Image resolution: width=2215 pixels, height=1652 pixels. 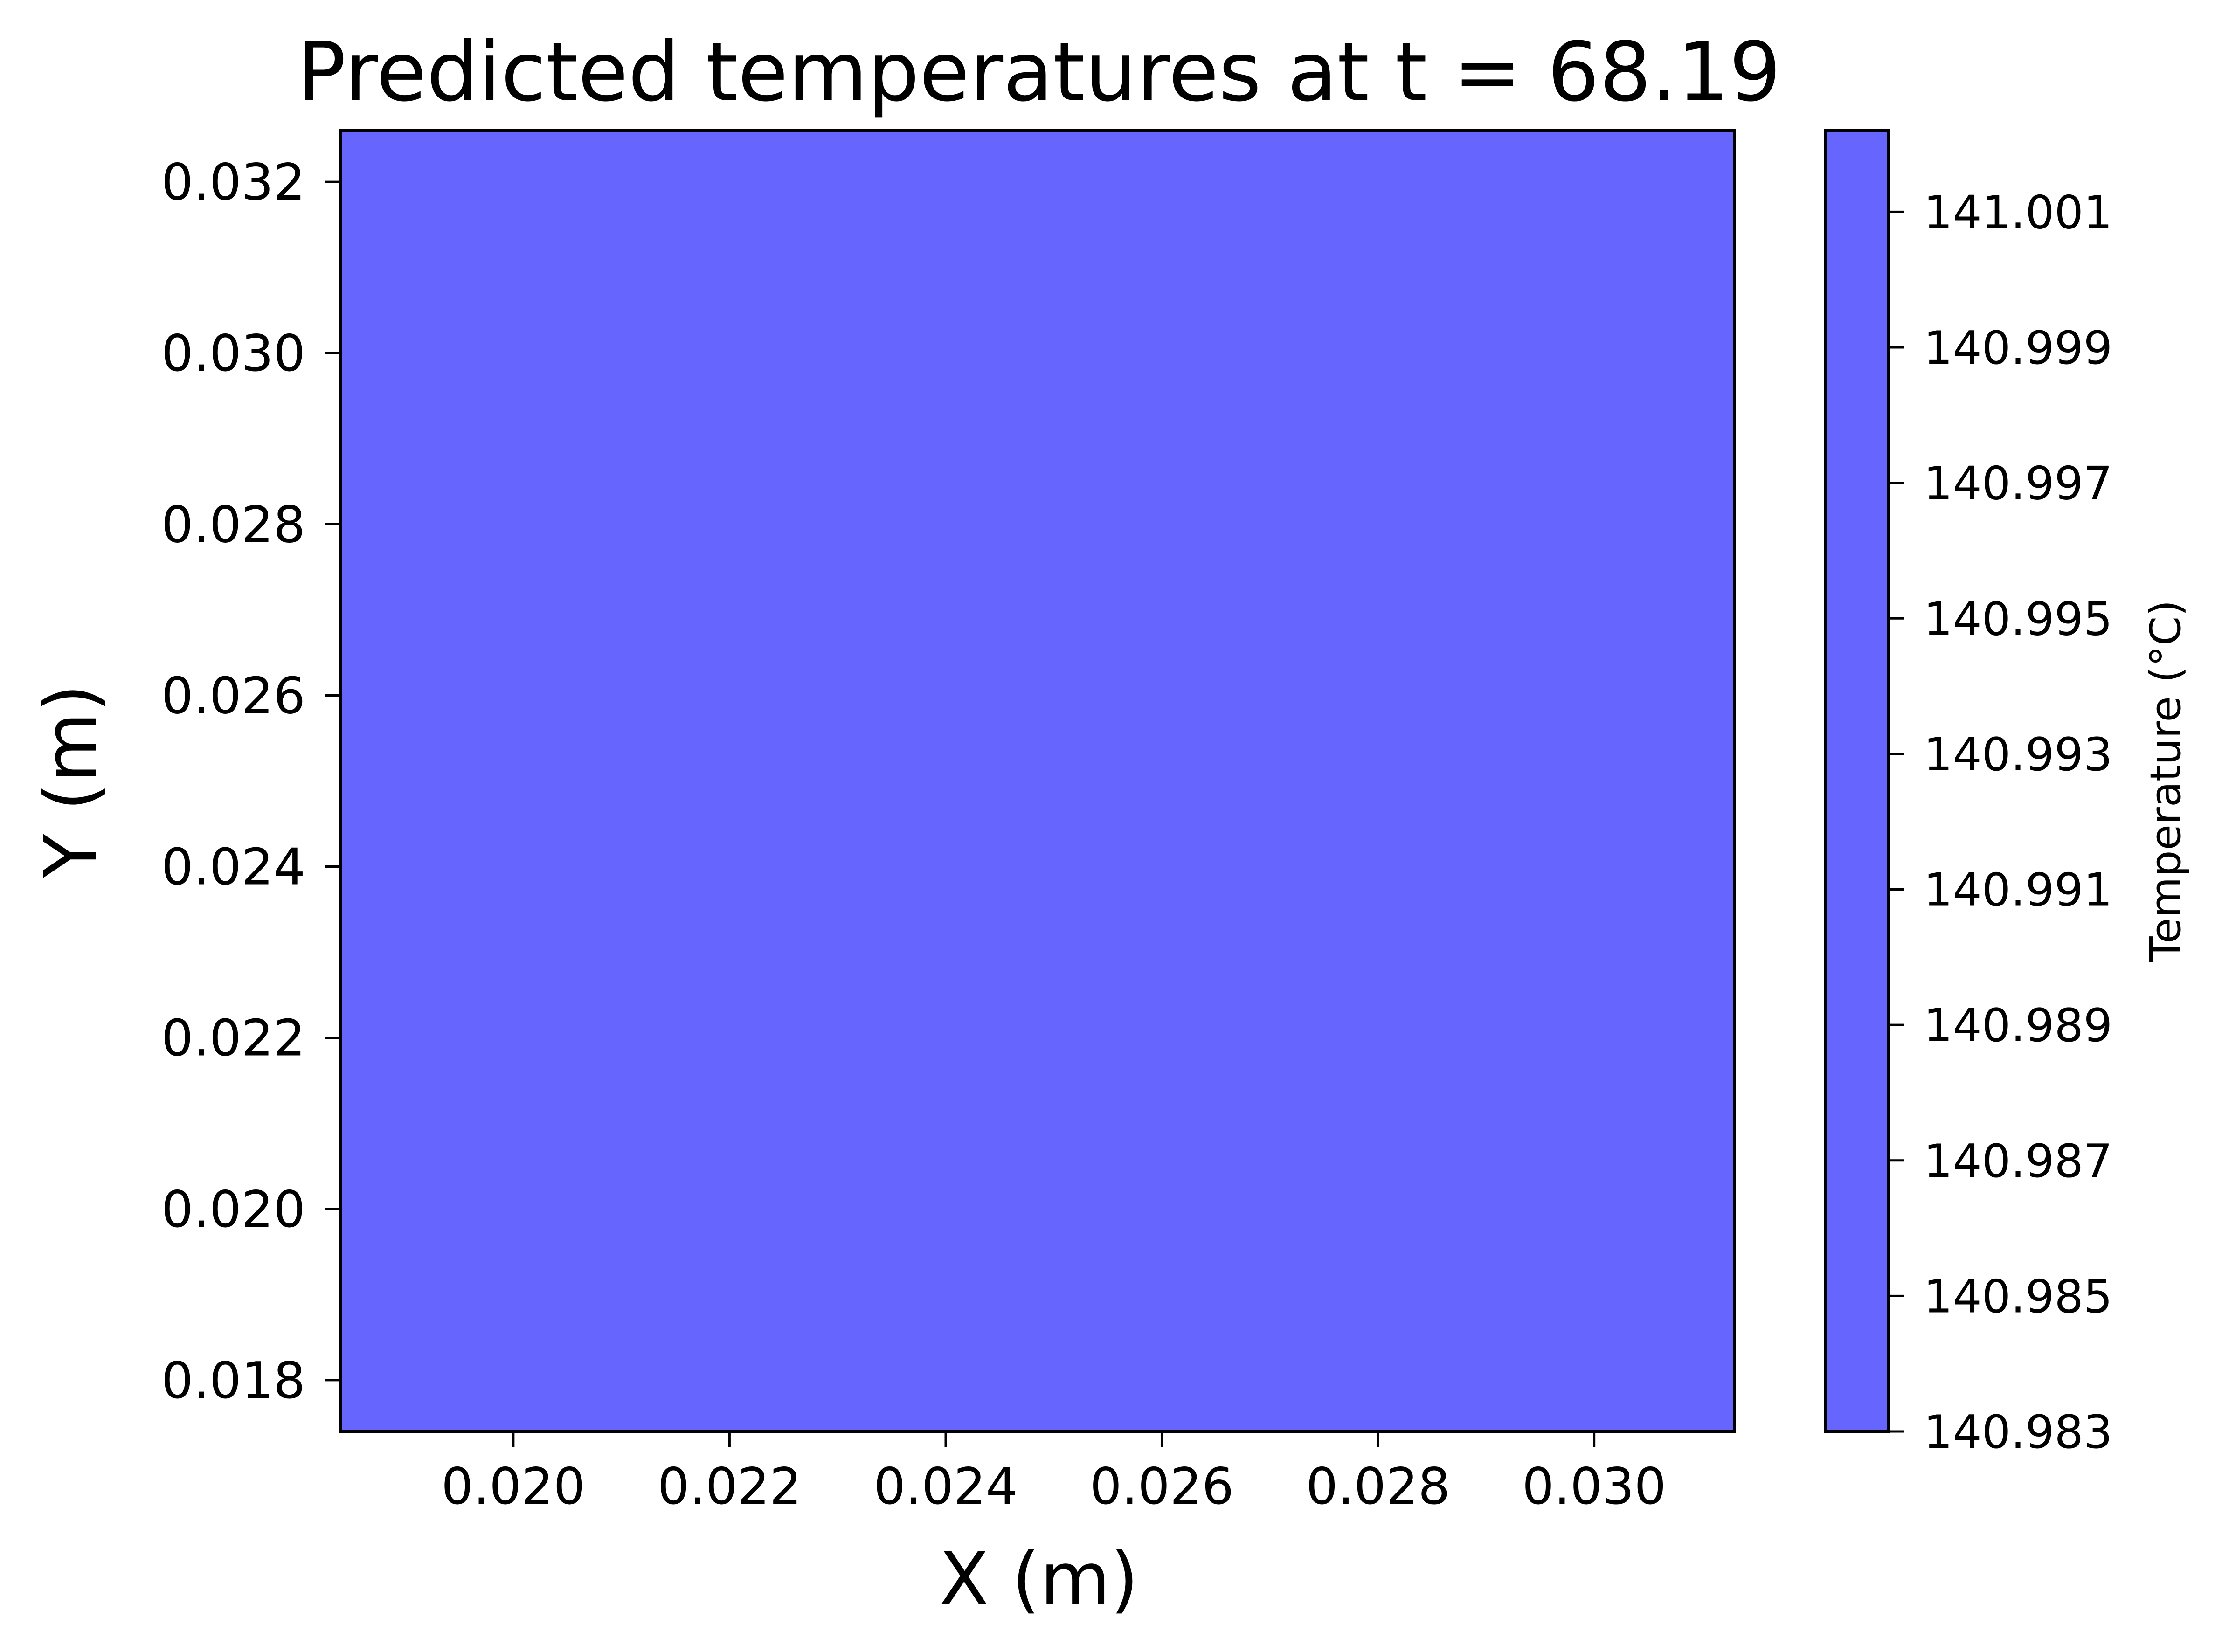 What do you see at coordinates (945, 1487) in the screenshot?
I see `x-tick-label: 0.024` at bounding box center [945, 1487].